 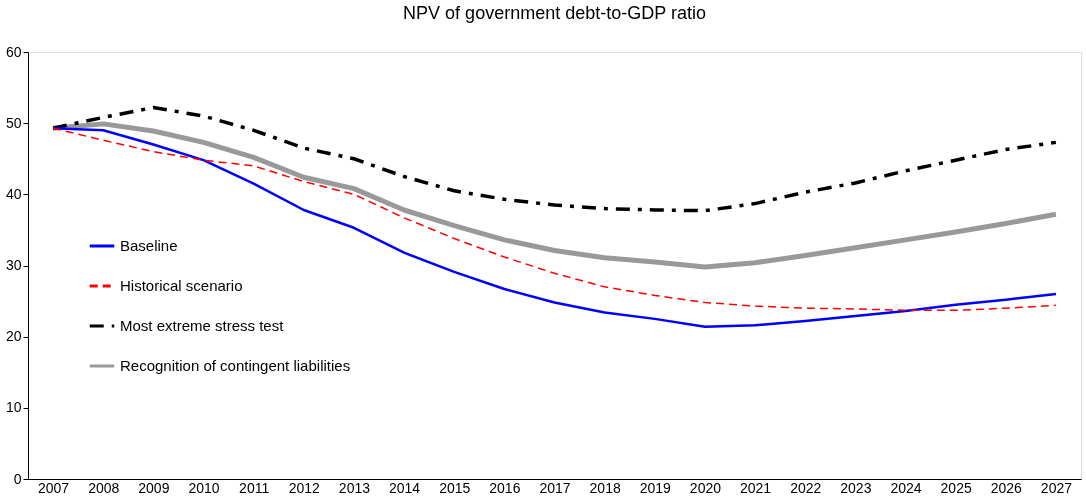 What do you see at coordinates (505, 487) in the screenshot?
I see `x-tick-label: 2016` at bounding box center [505, 487].